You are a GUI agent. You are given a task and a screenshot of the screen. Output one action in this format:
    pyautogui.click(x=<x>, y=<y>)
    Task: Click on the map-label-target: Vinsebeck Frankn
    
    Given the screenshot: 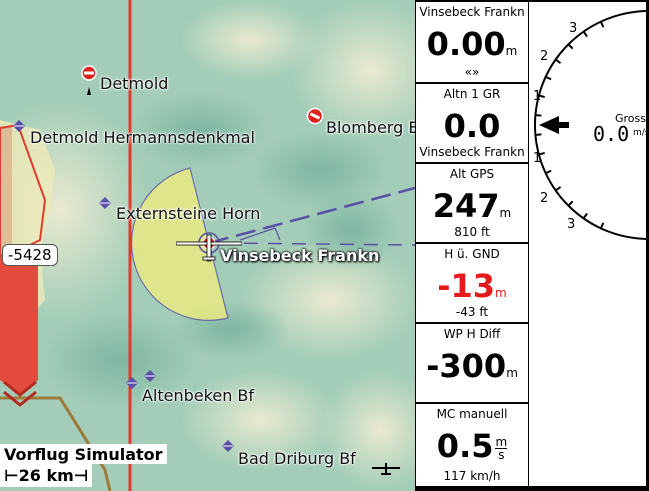 What is the action you would take?
    pyautogui.click(x=300, y=255)
    